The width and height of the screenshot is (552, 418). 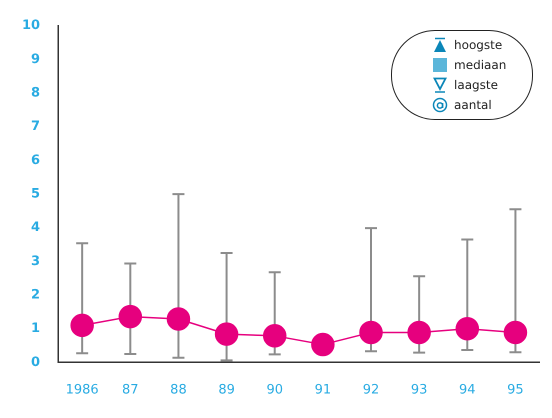 I want to click on y-tick-label: 9, so click(x=35, y=59).